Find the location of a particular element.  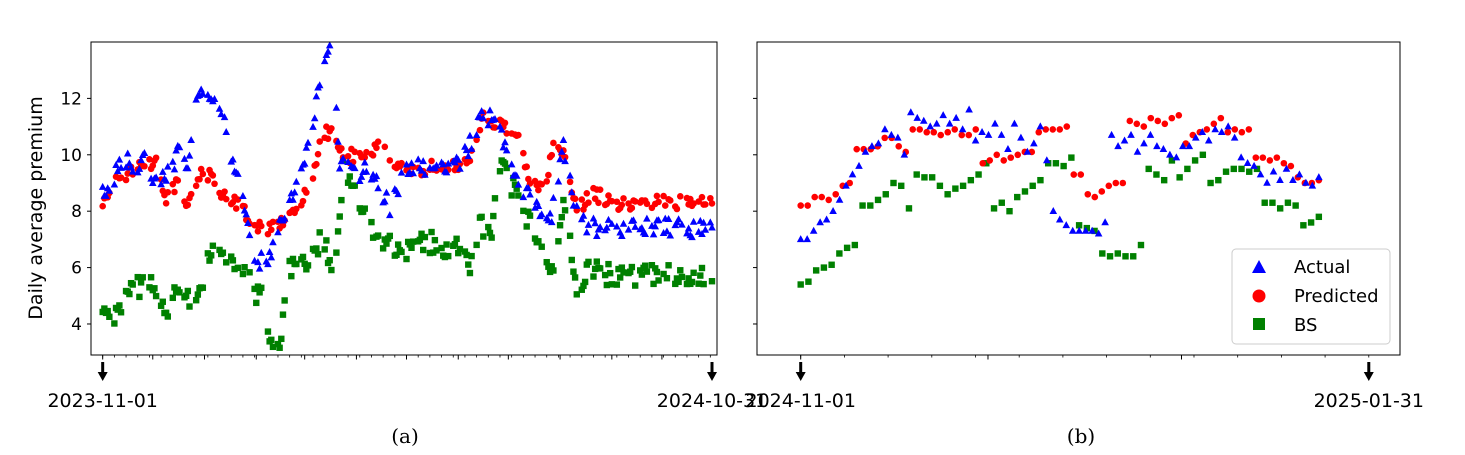

legend-marker-bs is located at coordinates (1259, 324).